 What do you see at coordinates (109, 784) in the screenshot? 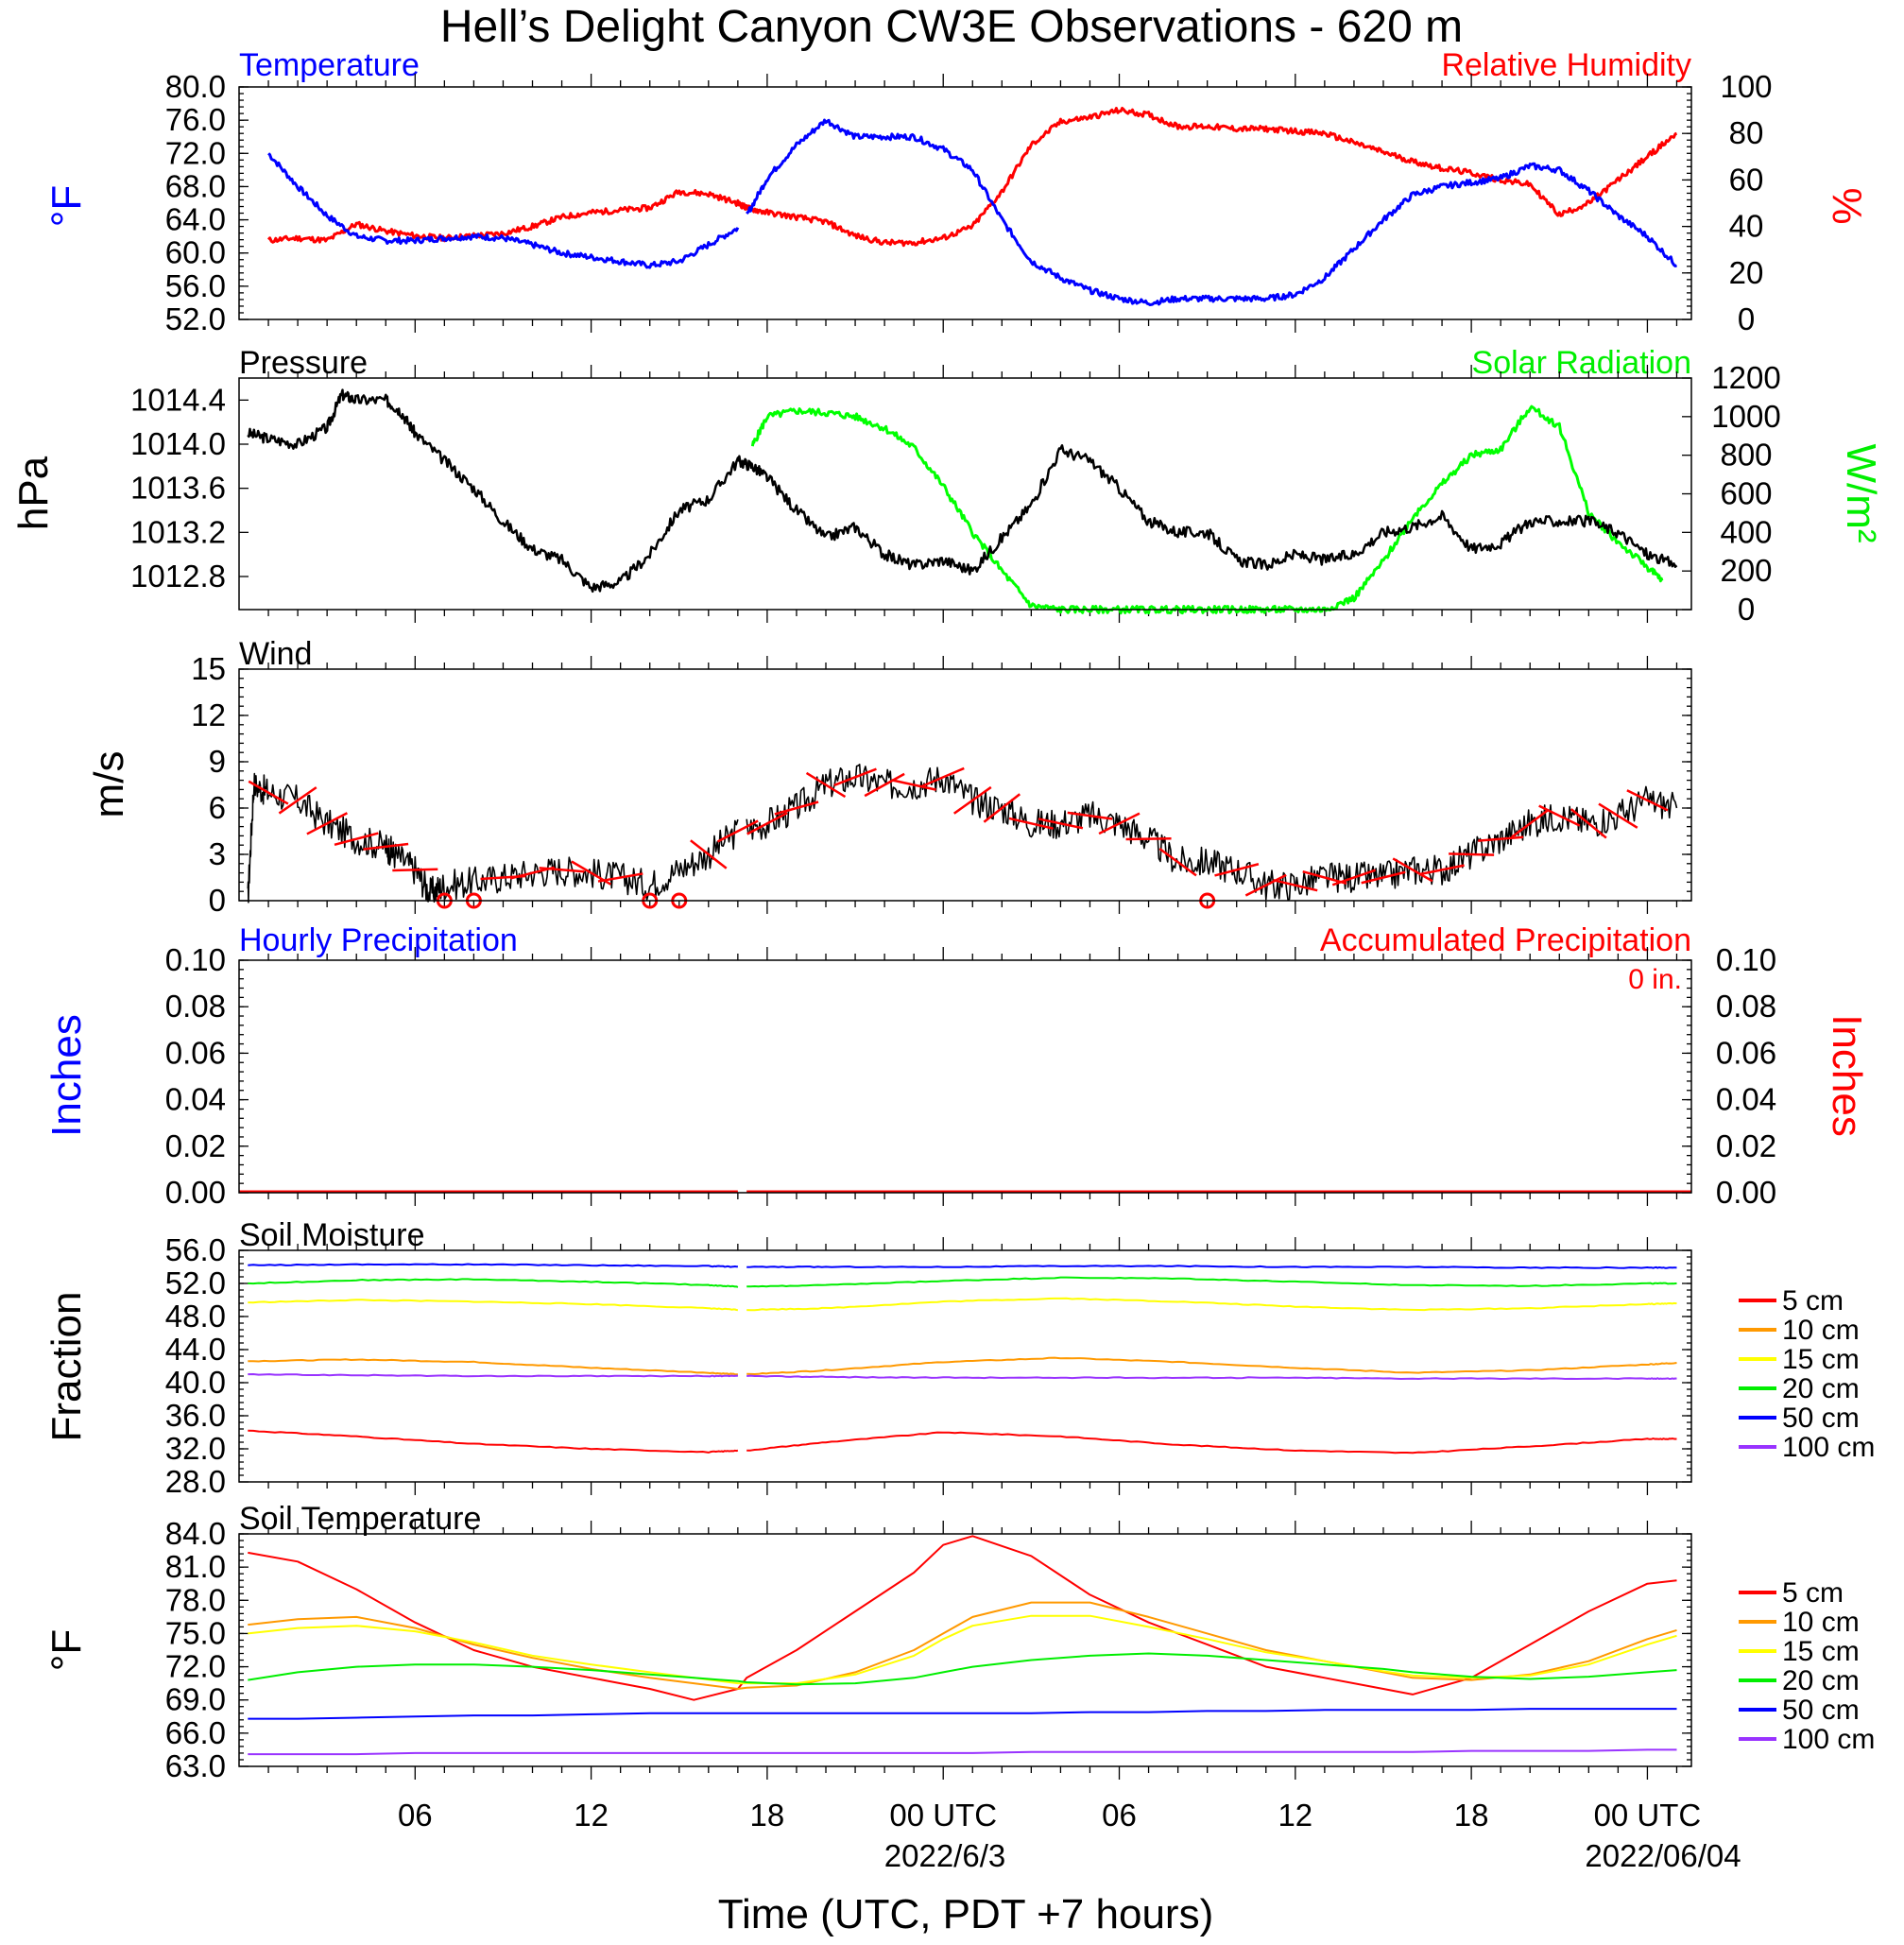
I see `wind-axis-title: m/s` at bounding box center [109, 784].